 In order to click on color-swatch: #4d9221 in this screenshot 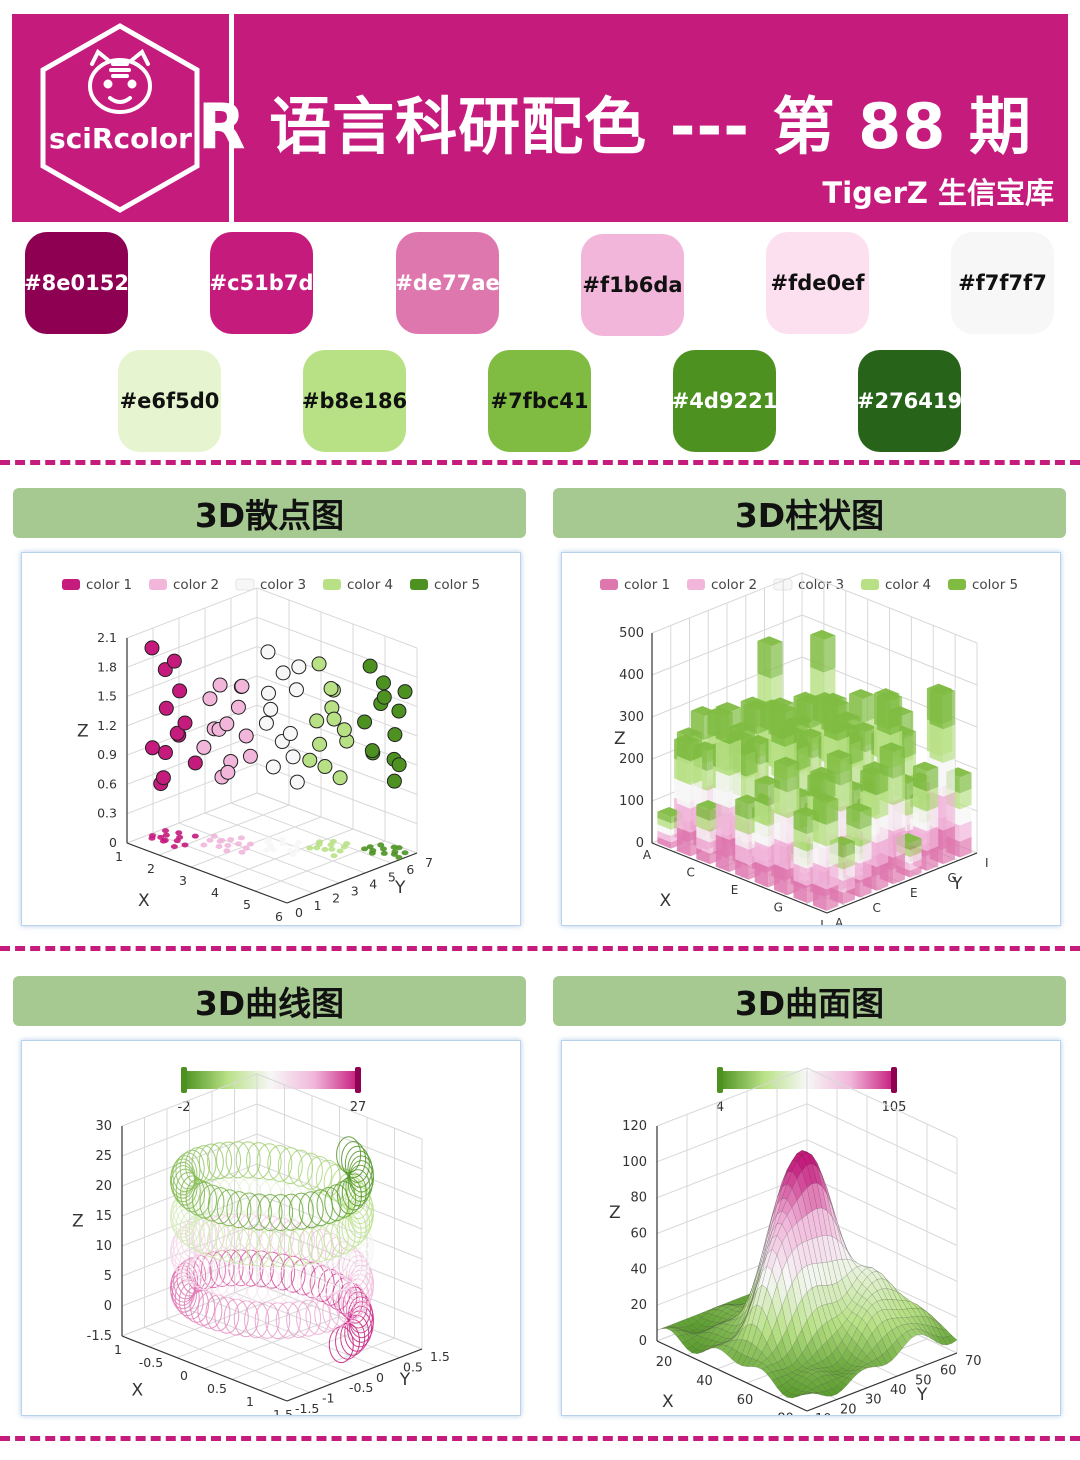, I will do `click(724, 401)`.